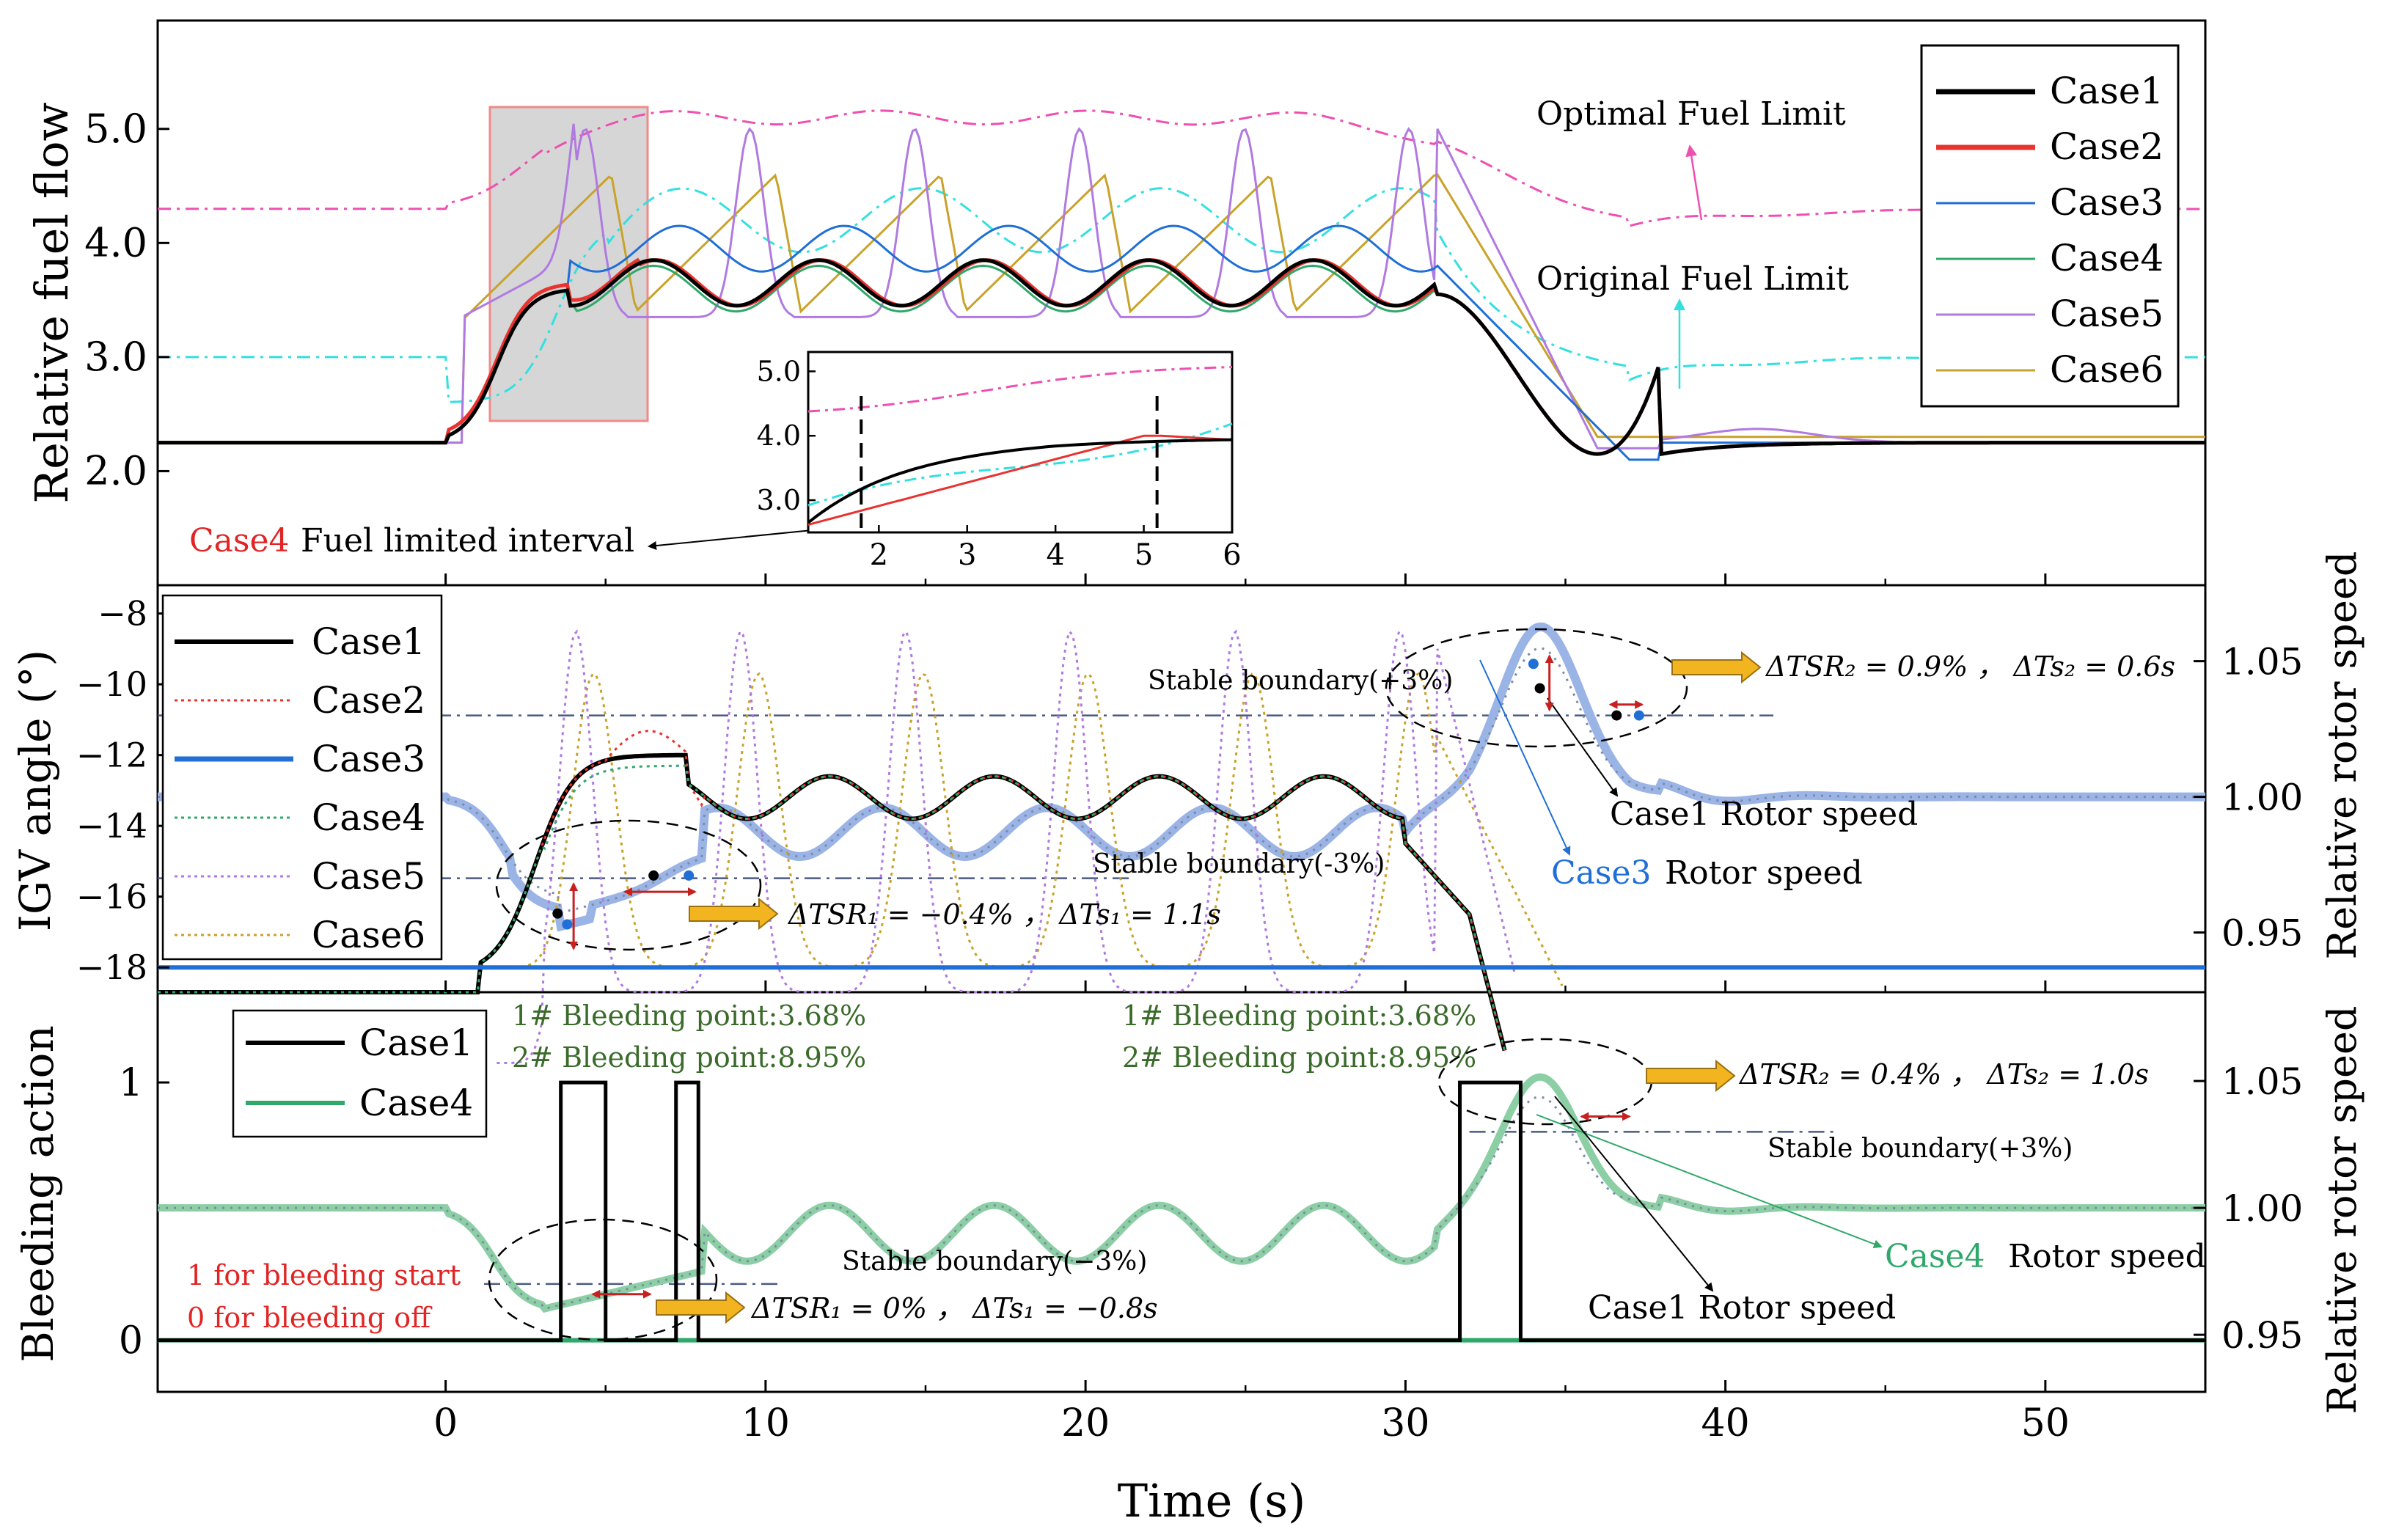 This screenshot has width=2385, height=1540. Describe the element at coordinates (1742, 1308) in the screenshot. I see `bleed-case1-rotor-label: Case1 Rotor speed` at that location.